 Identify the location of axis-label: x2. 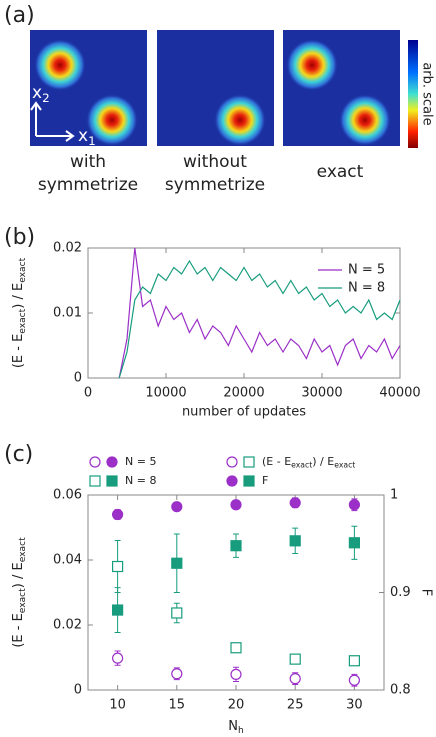
(41, 94).